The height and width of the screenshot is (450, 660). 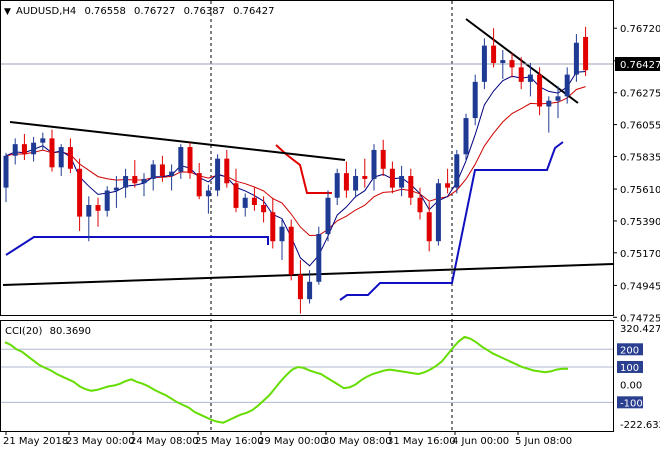 I want to click on stop-line-red, so click(x=303, y=169).